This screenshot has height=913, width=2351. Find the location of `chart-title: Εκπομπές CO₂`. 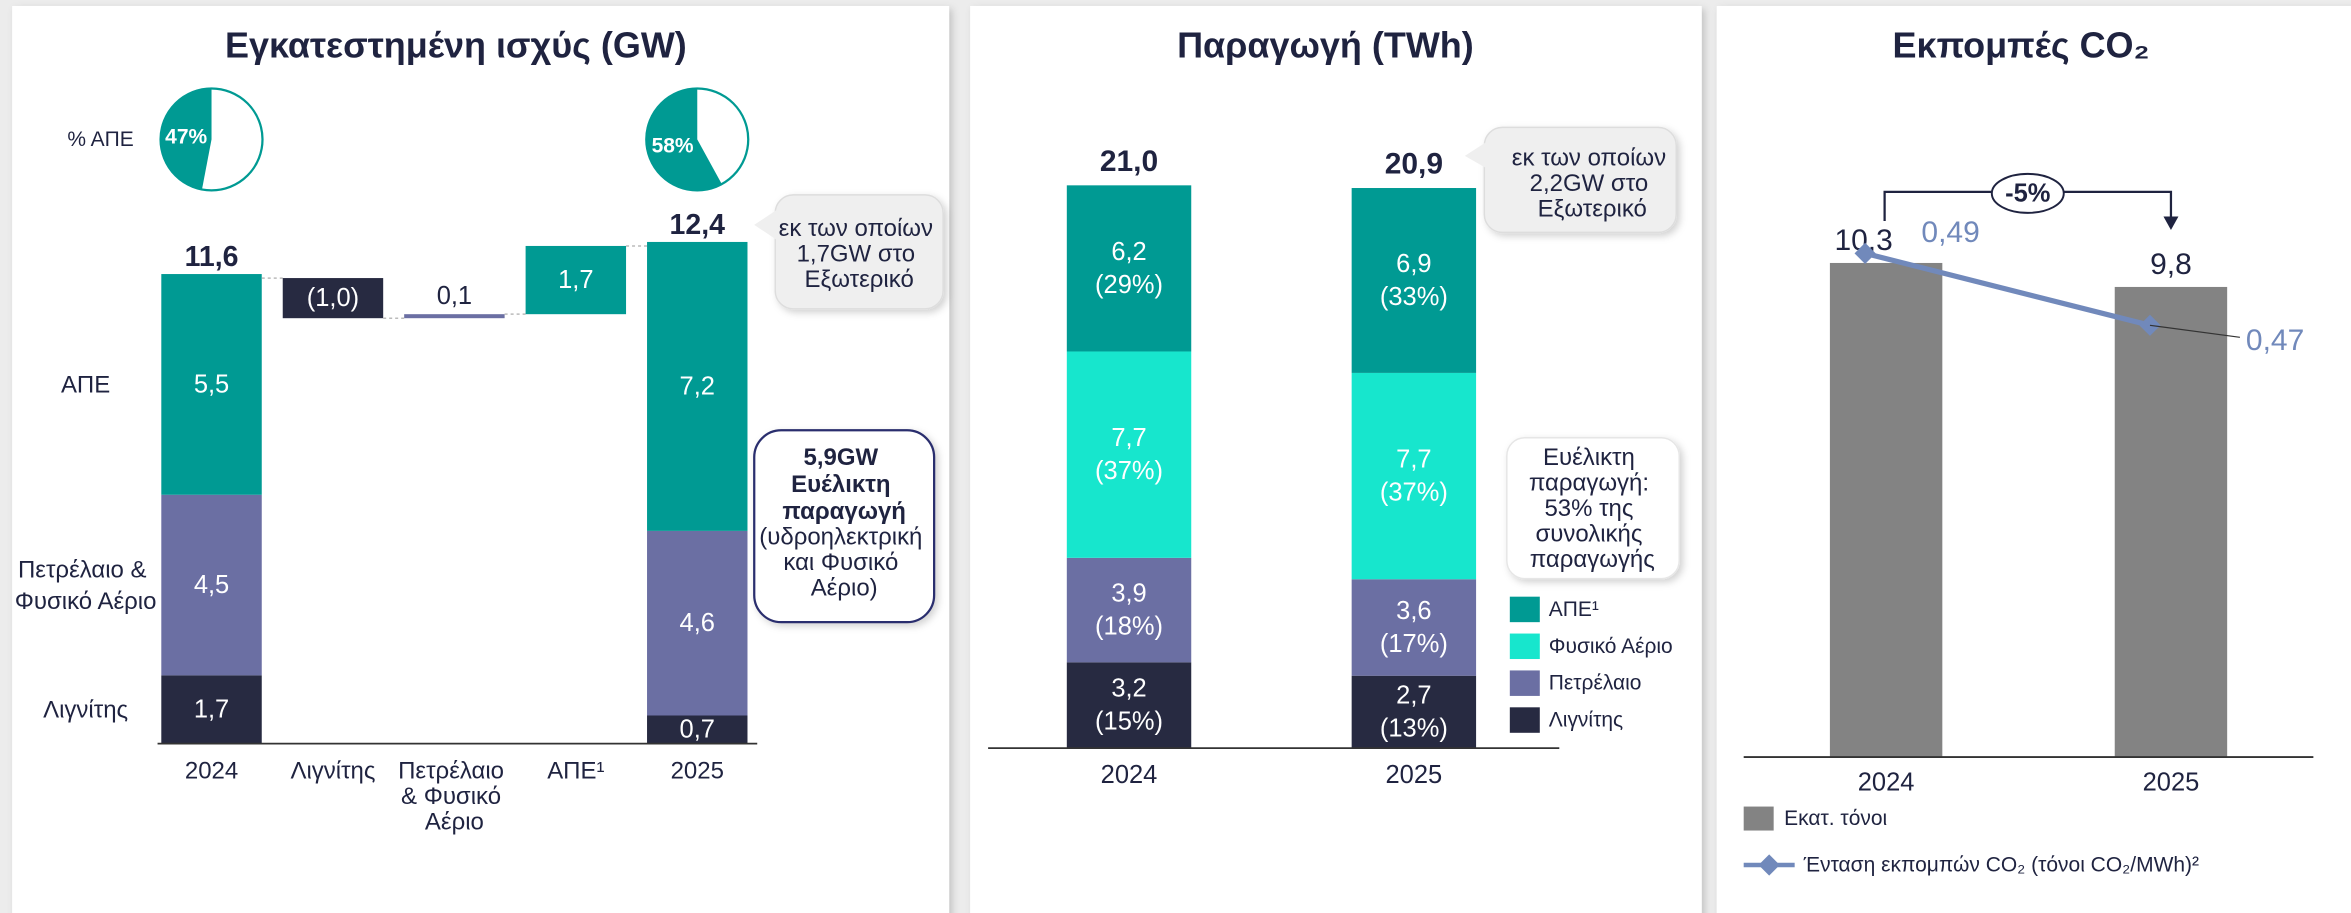

chart-title: Εκπομπές CO₂ is located at coordinates (2021, 44).